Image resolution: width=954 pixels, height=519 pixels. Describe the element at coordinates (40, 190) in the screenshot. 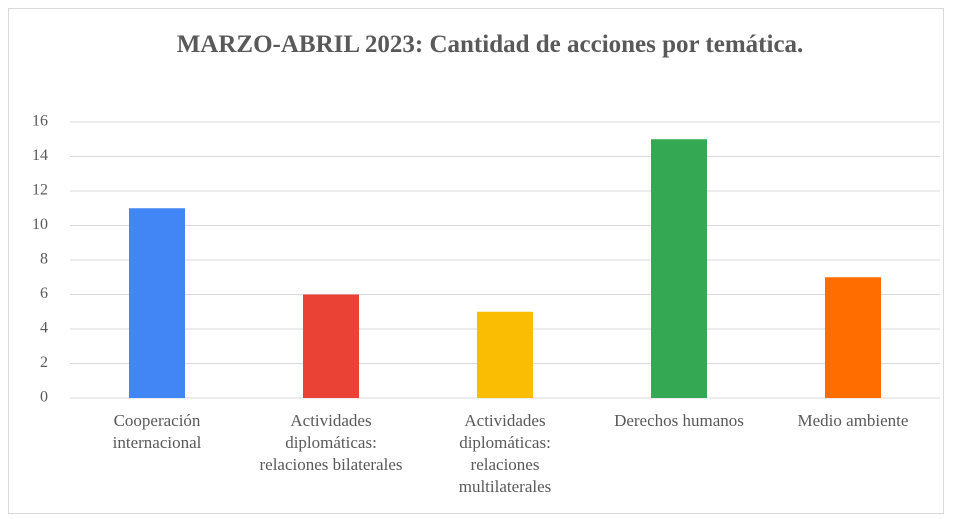

I see `y-tick-label: 12` at that location.